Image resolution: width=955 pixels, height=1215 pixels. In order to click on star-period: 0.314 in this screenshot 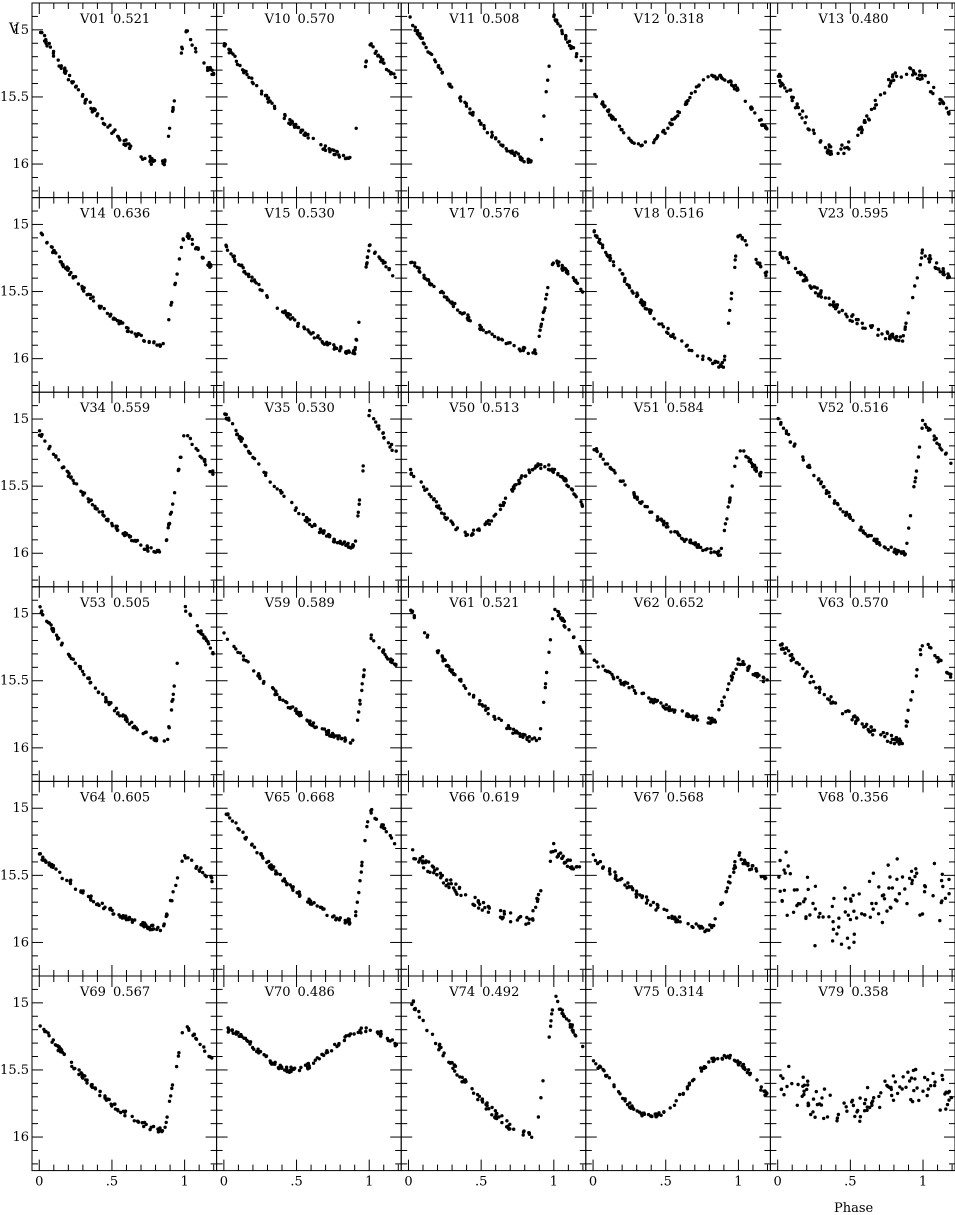, I will do `click(685, 992)`.